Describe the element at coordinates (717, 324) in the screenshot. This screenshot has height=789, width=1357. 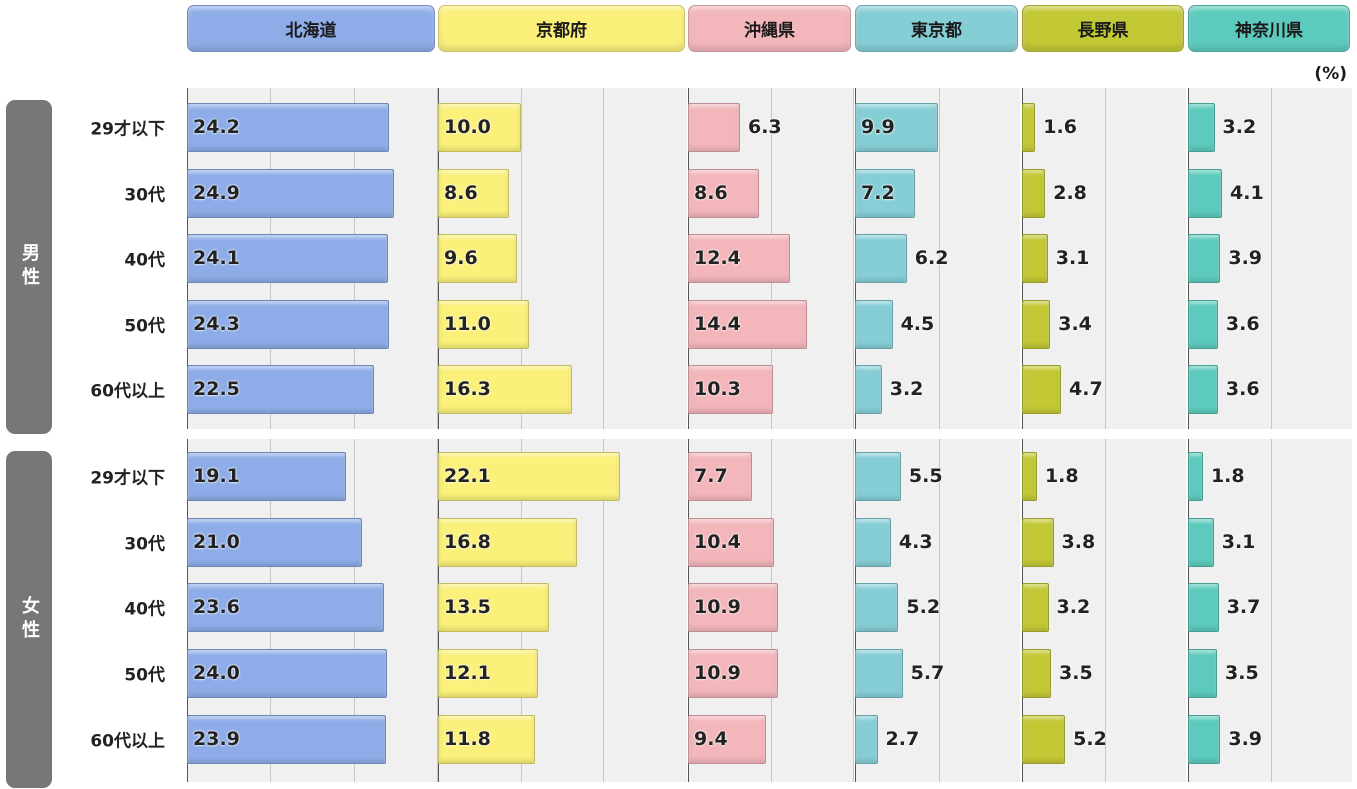
I see `data-label: 14.4` at that location.